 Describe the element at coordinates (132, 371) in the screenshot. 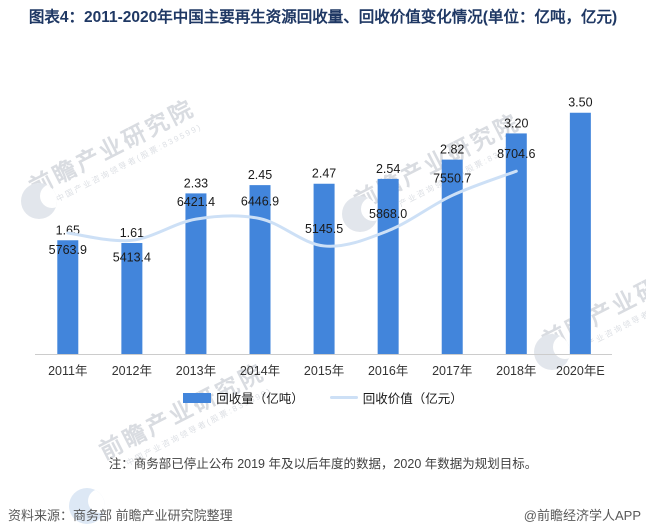

I see `x-axis-label: 2012年` at that location.